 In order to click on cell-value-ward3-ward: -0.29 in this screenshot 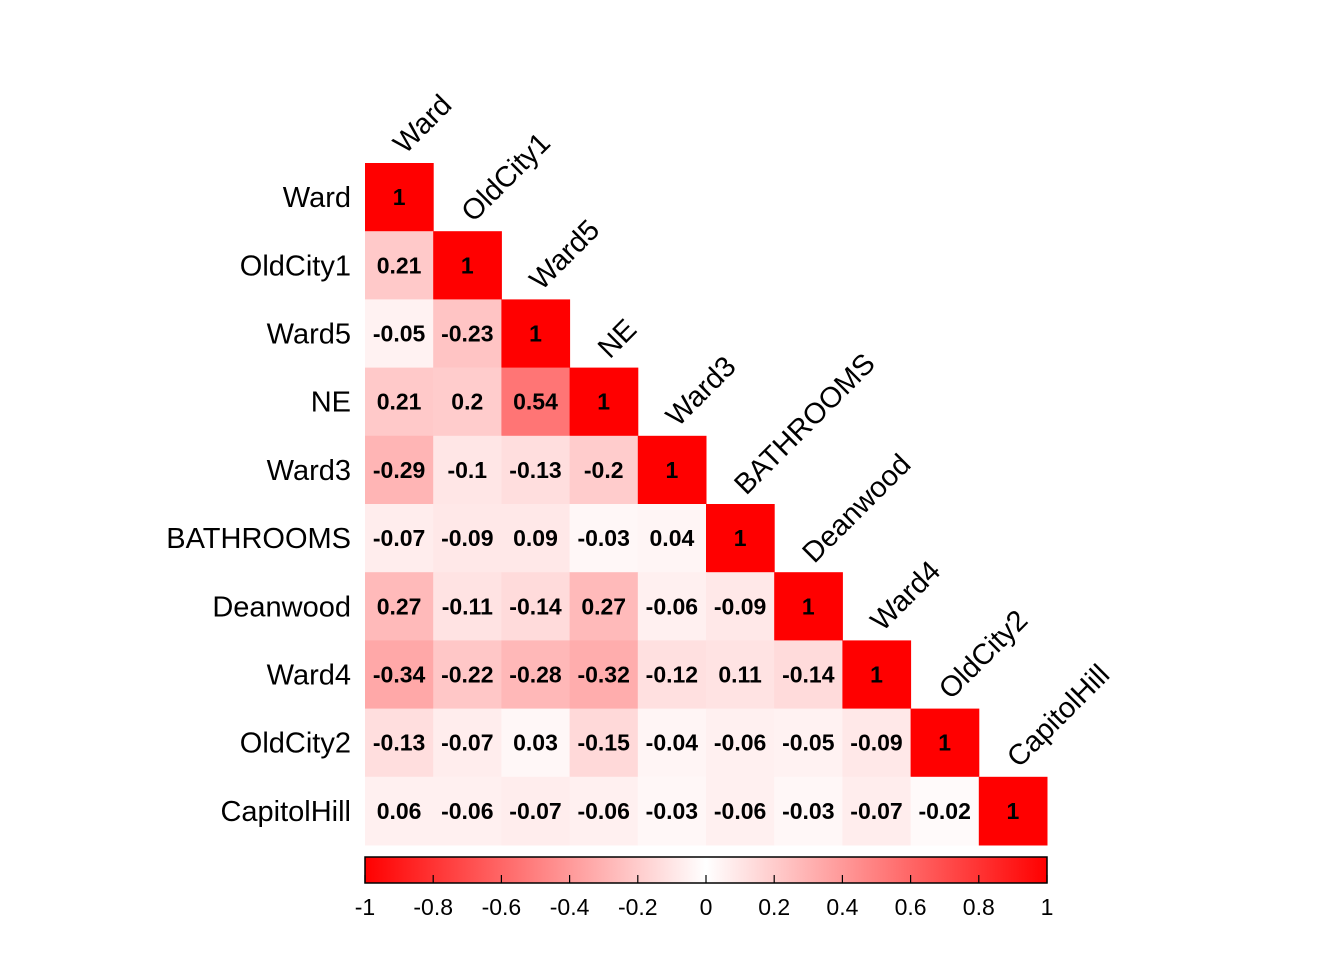, I will do `click(399, 470)`.